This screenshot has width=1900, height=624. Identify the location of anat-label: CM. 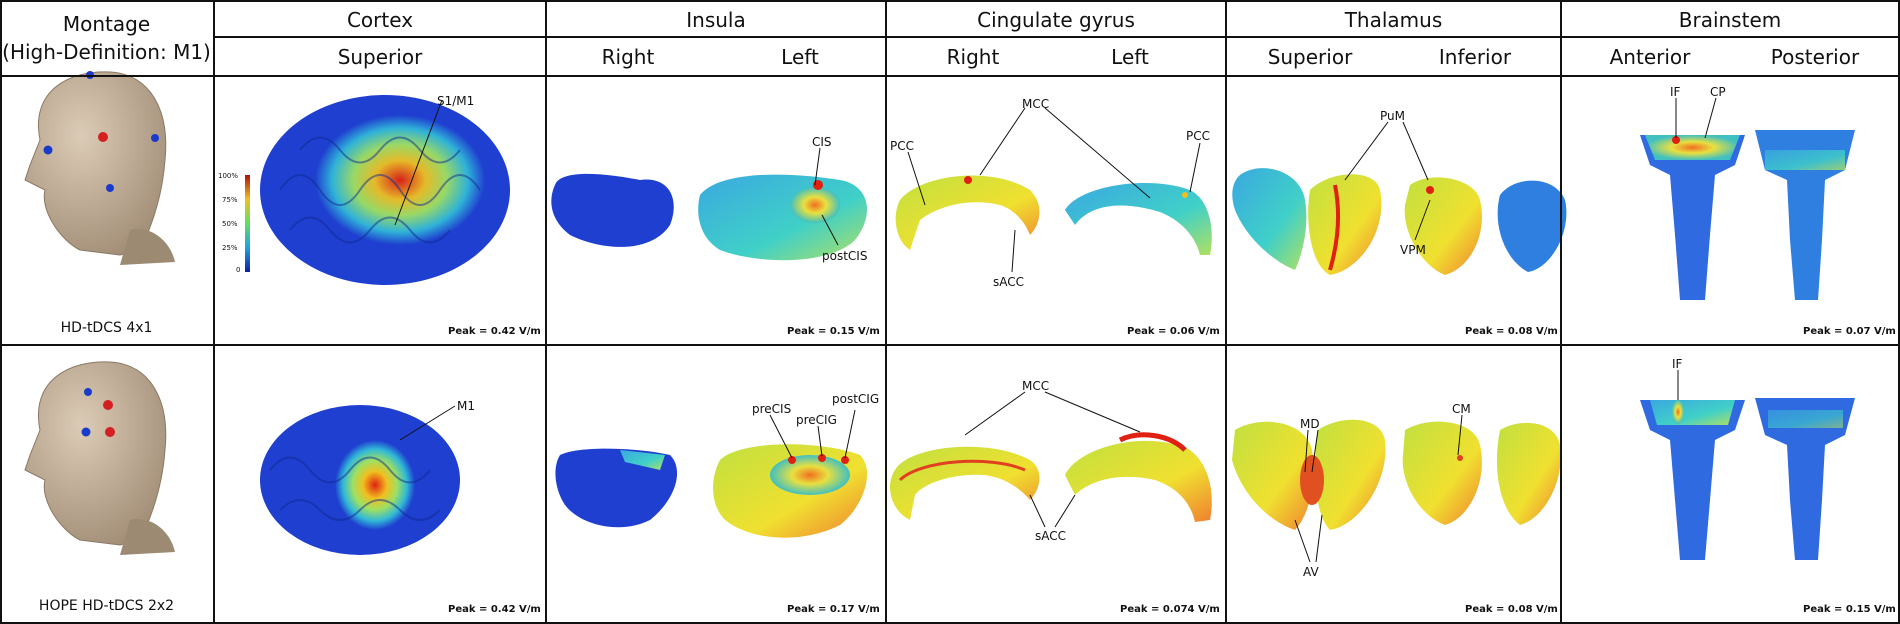
(1461, 409).